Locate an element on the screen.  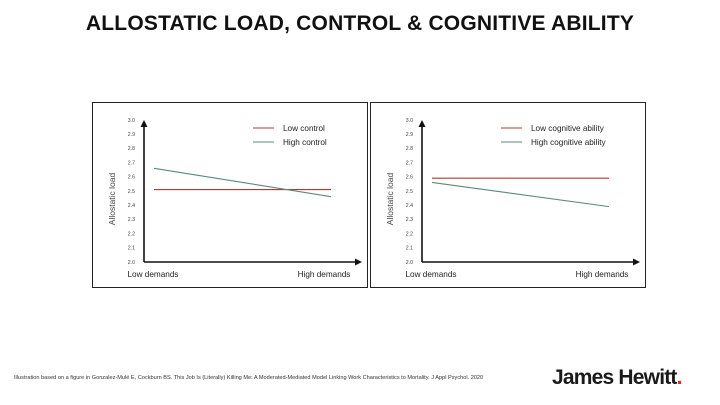
legend-label: High control is located at coordinates (305, 142).